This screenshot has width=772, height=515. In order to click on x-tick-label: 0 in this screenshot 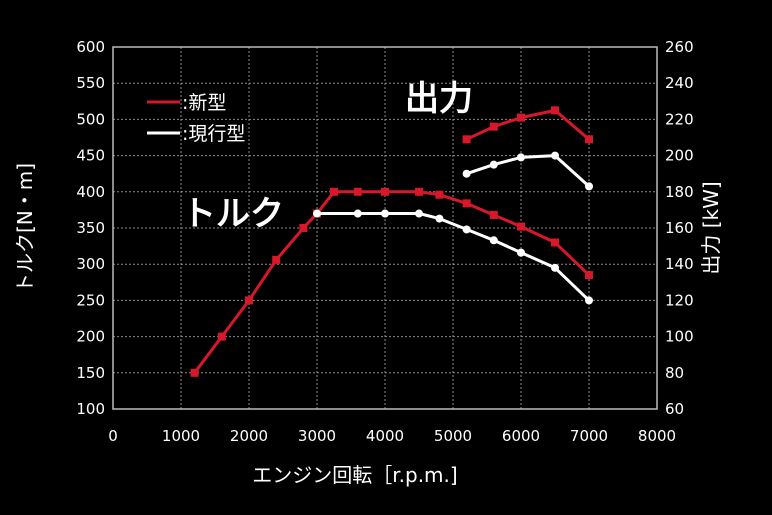, I will do `click(113, 436)`.